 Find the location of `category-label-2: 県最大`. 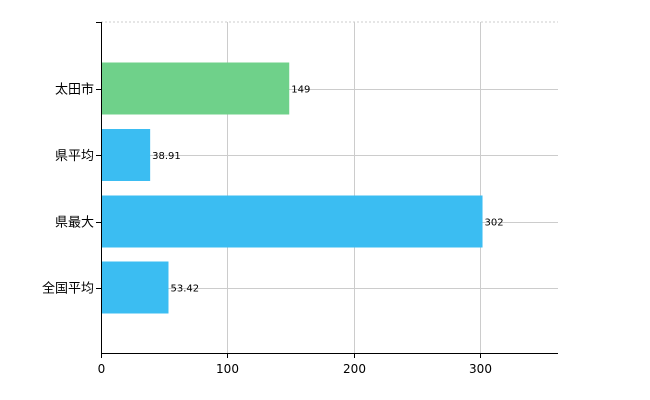

category-label-2: 県最大 is located at coordinates (74, 223).